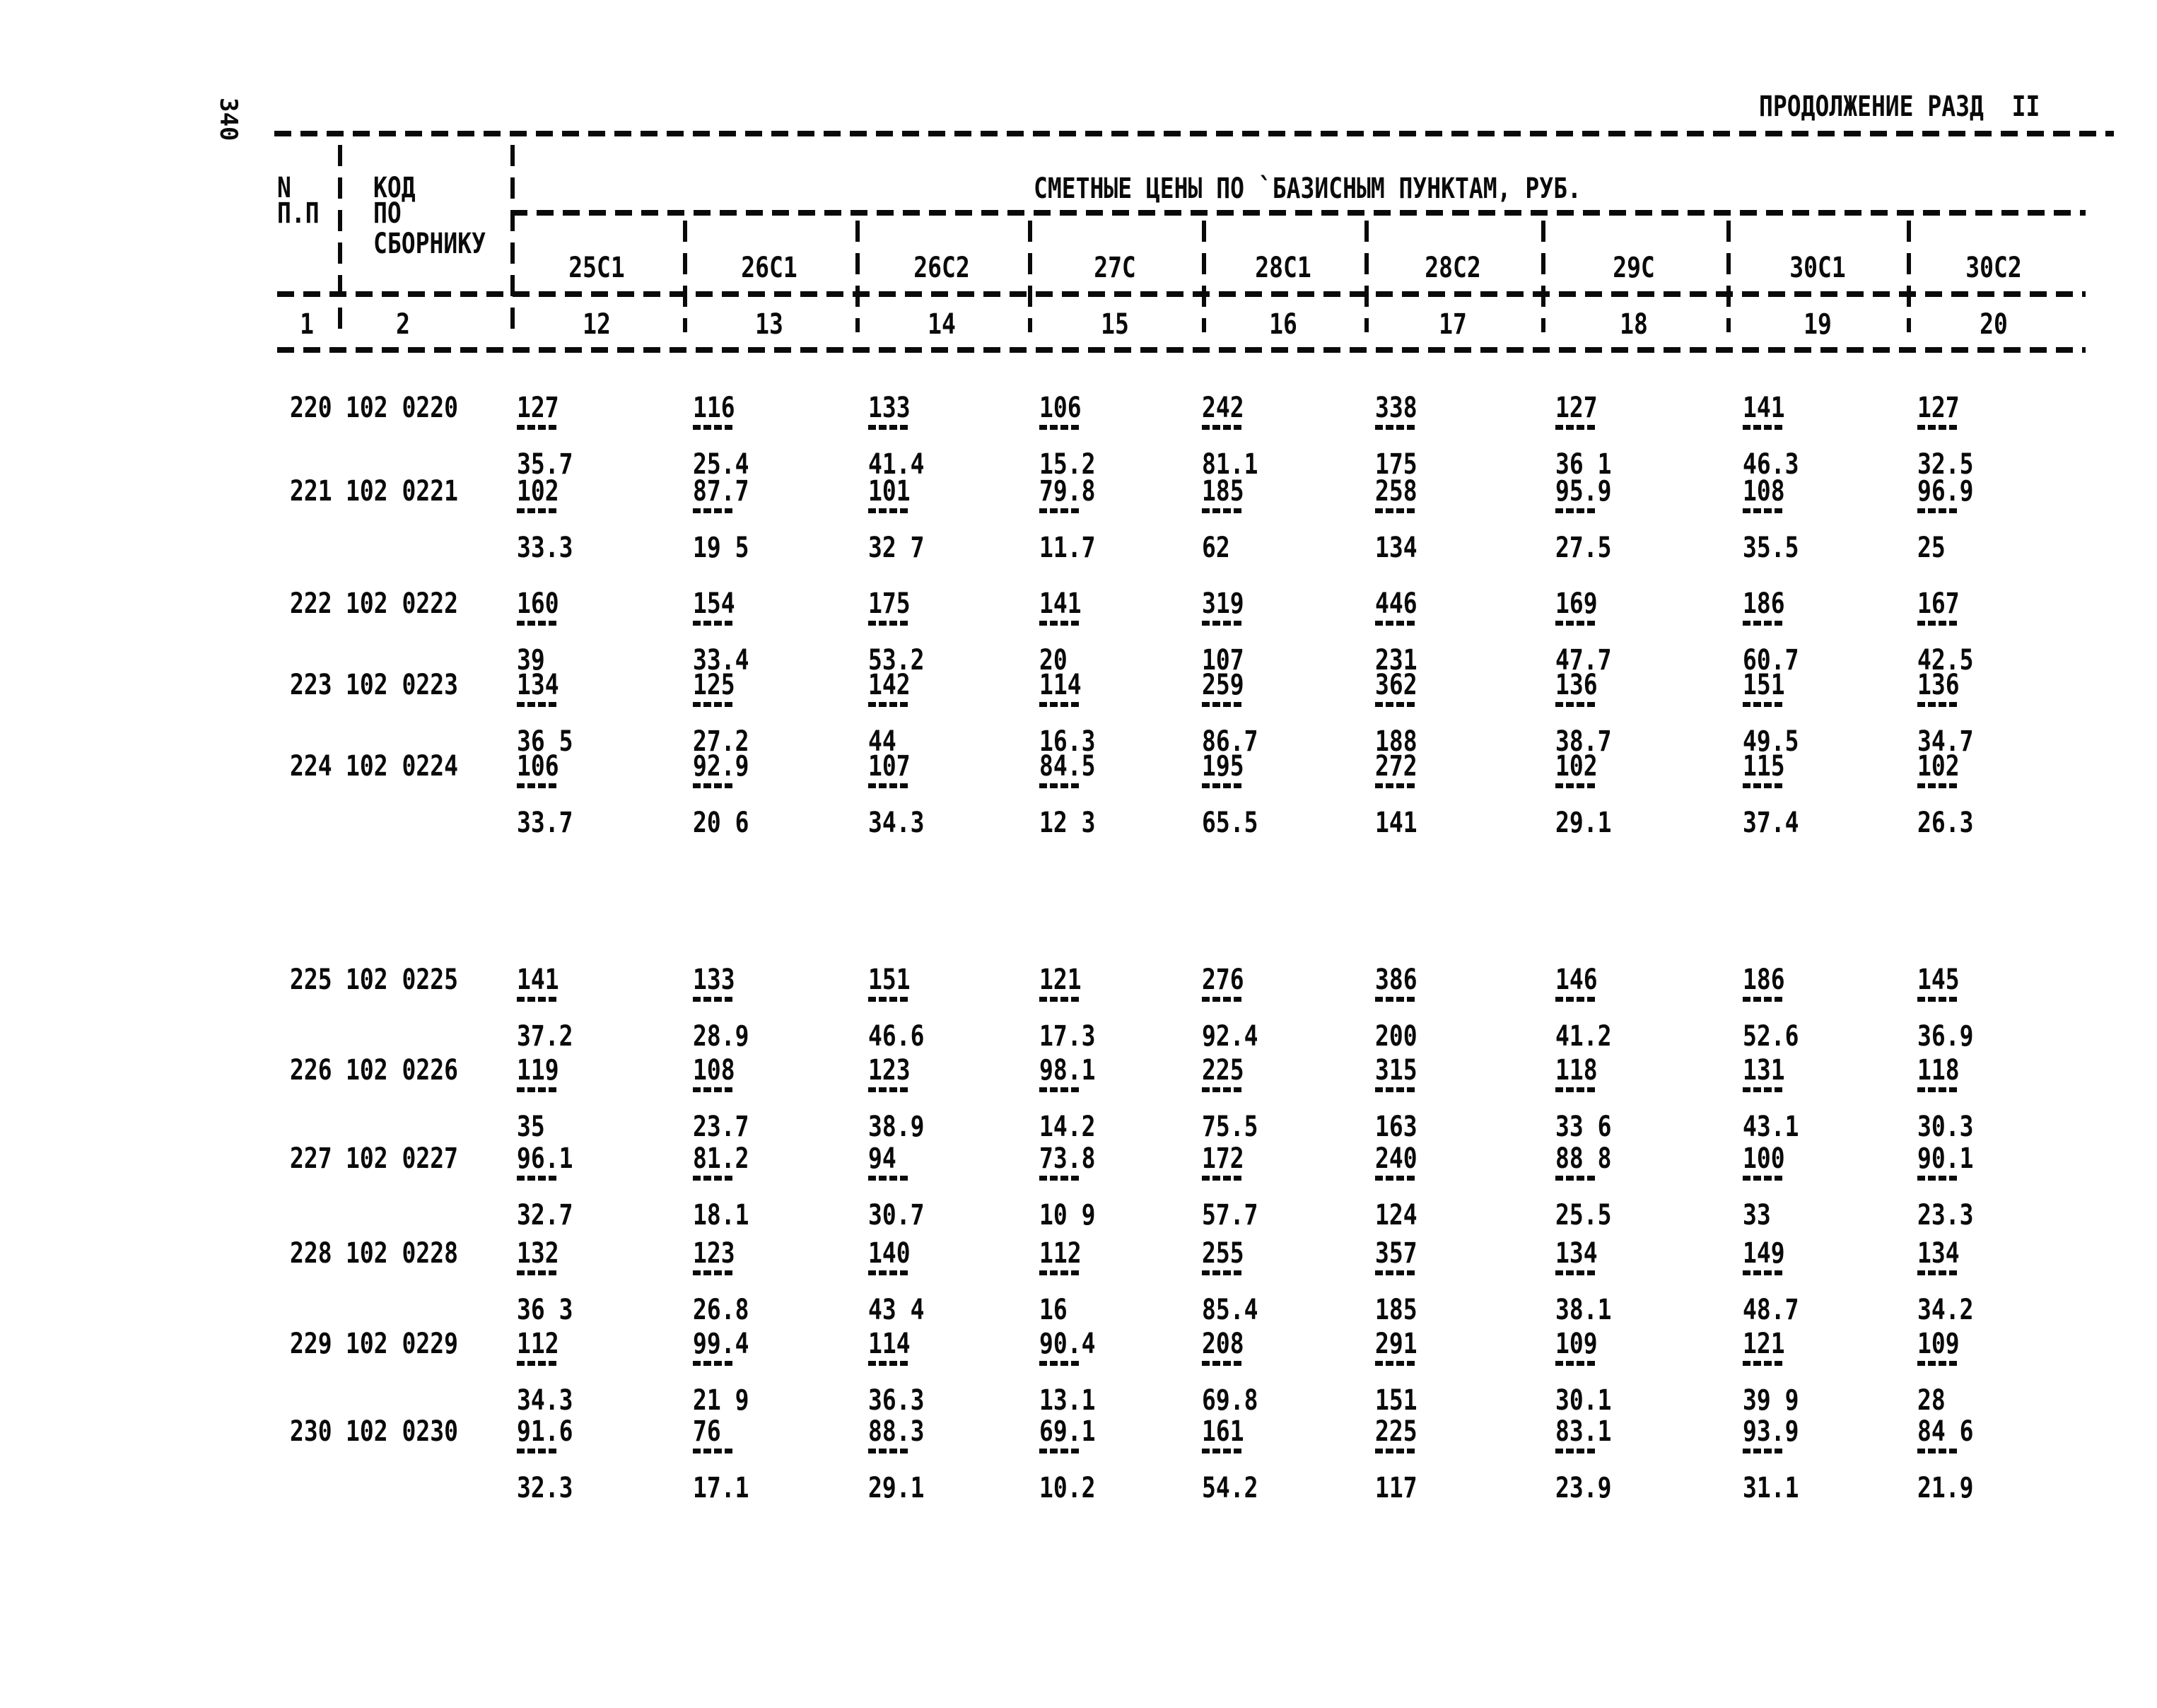  What do you see at coordinates (1994, 324) in the screenshot?
I see `price-column-number: 20` at bounding box center [1994, 324].